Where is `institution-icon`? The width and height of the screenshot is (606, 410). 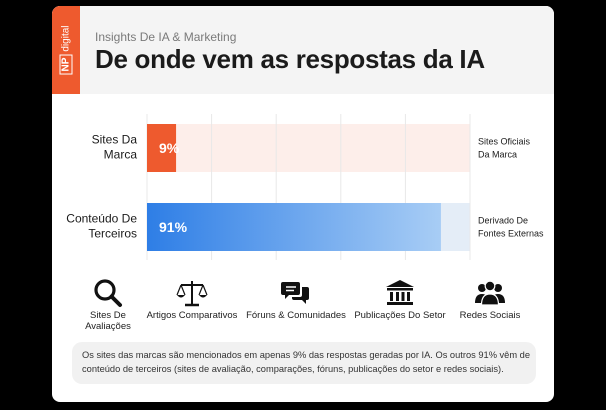 institution-icon is located at coordinates (400, 292).